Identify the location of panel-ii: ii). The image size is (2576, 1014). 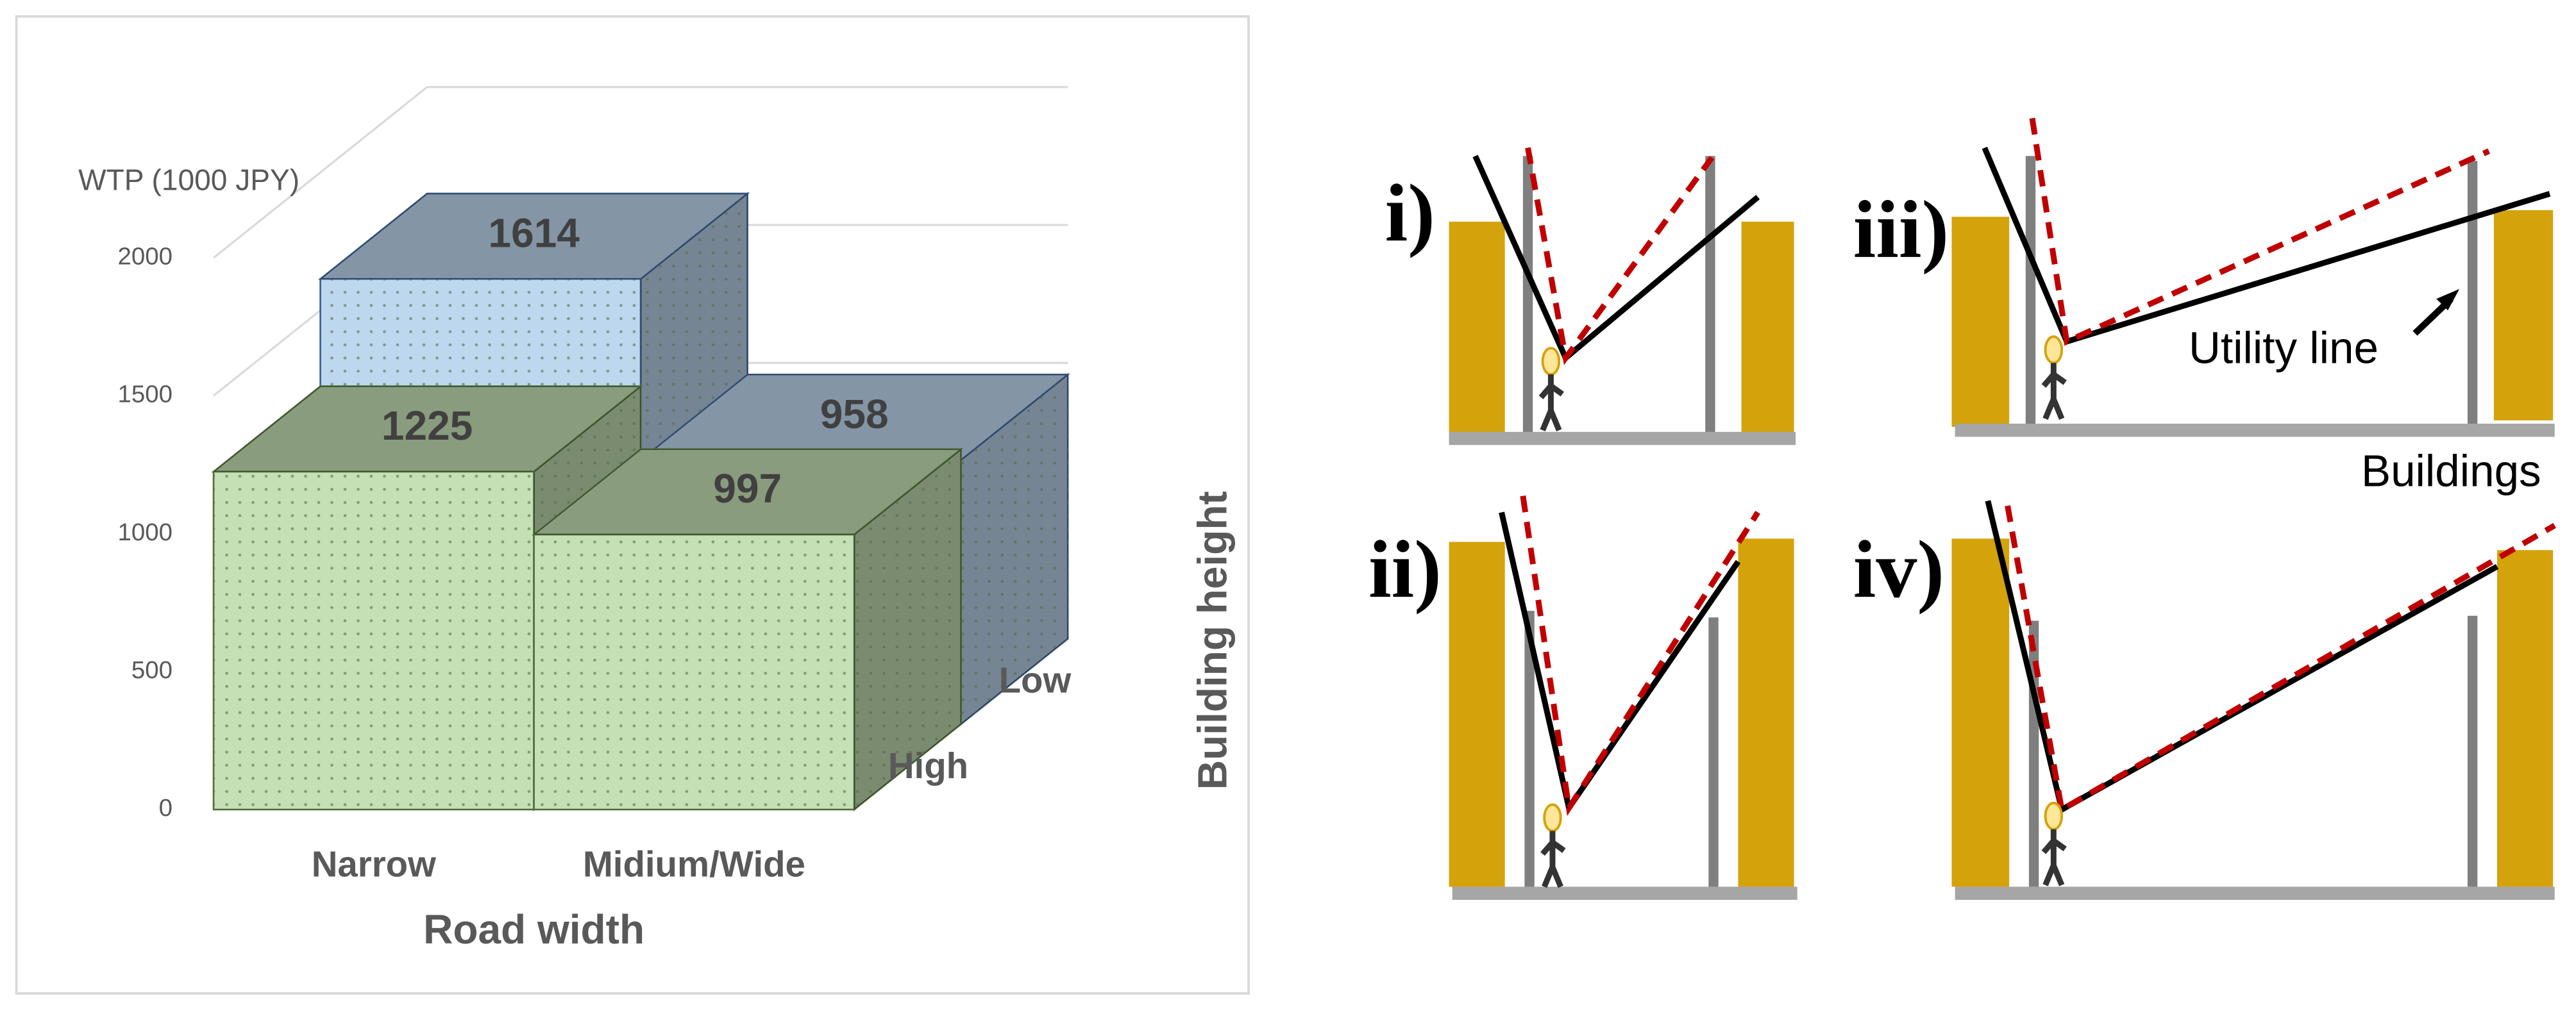
(1582, 697).